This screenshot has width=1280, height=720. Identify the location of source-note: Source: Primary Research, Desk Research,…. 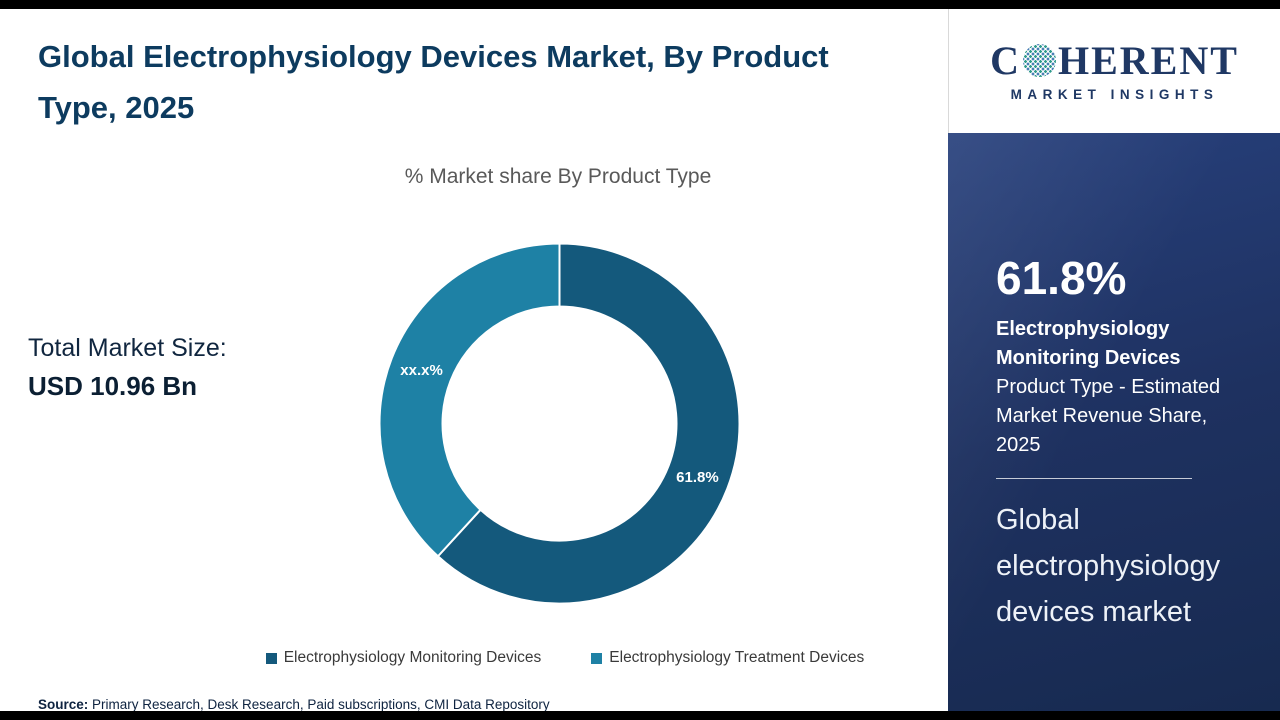
(294, 704).